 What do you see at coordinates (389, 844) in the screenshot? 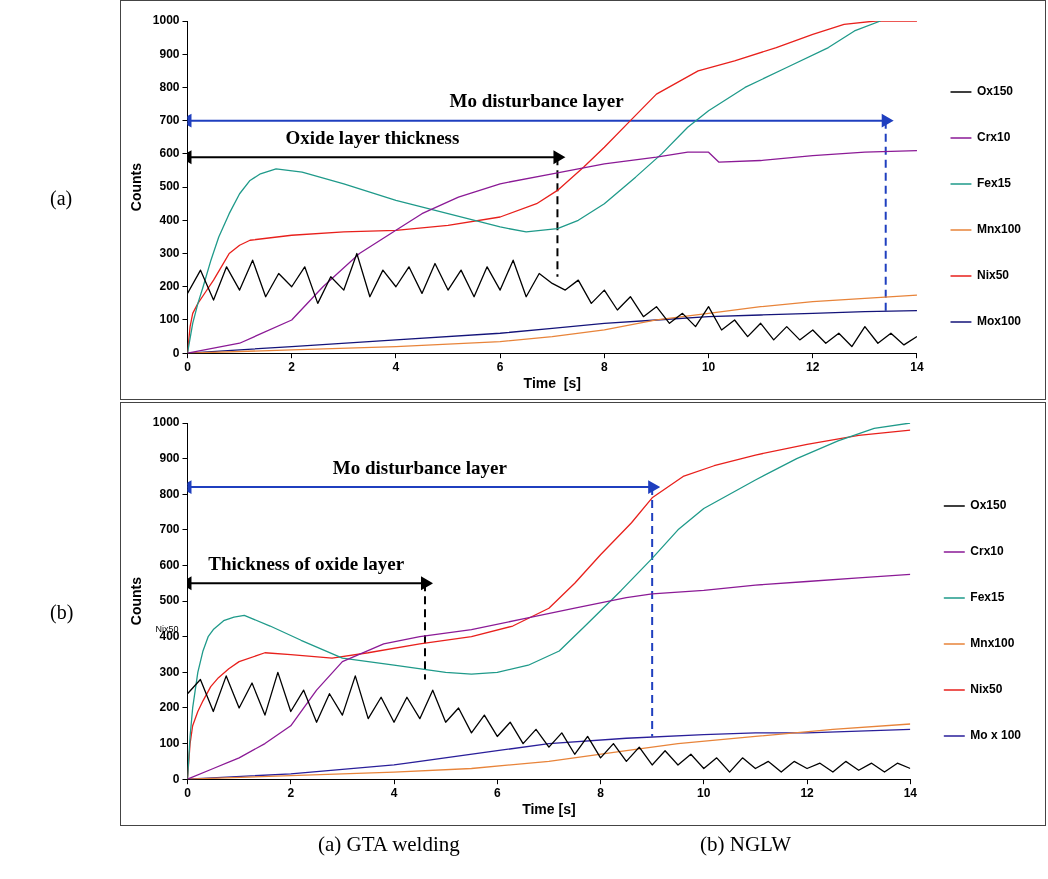
I see `text: (a) GTA welding` at bounding box center [389, 844].